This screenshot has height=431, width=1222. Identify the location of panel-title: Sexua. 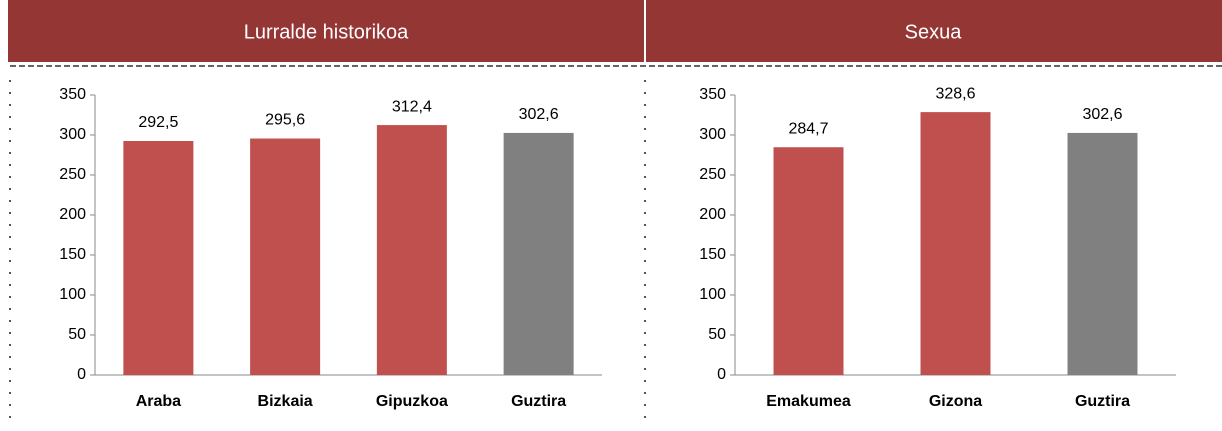
(934, 32).